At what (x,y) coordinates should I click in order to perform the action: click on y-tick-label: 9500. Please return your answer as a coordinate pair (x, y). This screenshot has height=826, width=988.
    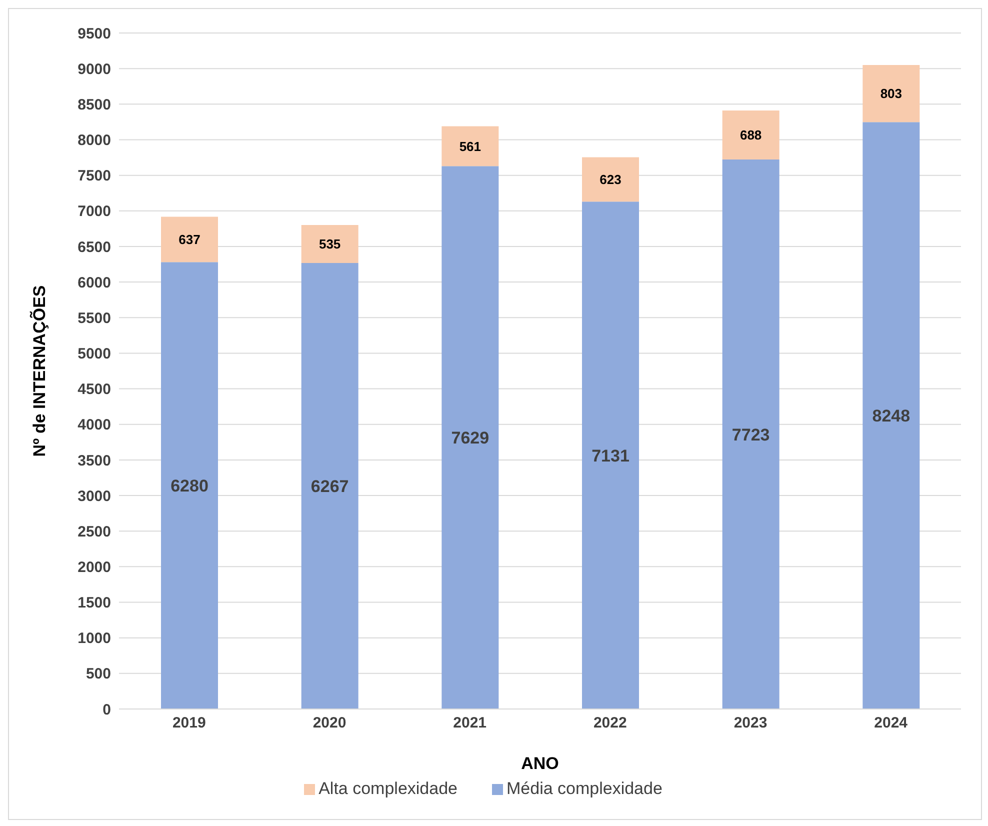
    Looking at the image, I should click on (94, 33).